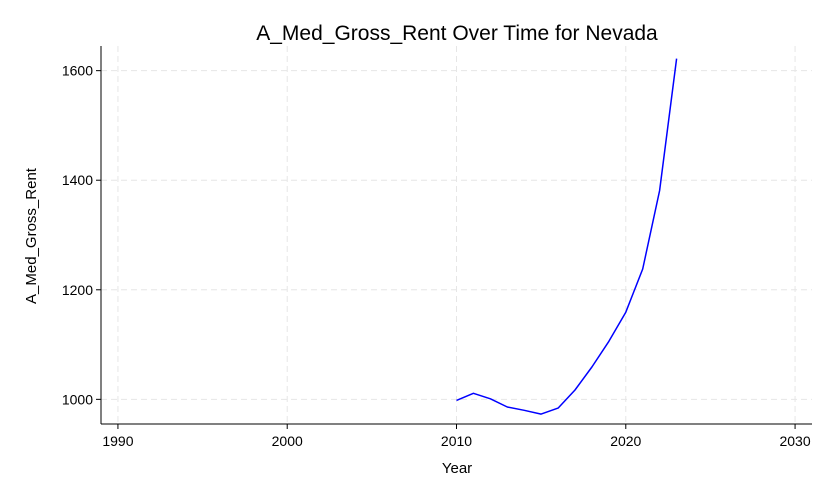 This screenshot has height=498, width=831. I want to click on x-tick-label: 1990, so click(117, 441).